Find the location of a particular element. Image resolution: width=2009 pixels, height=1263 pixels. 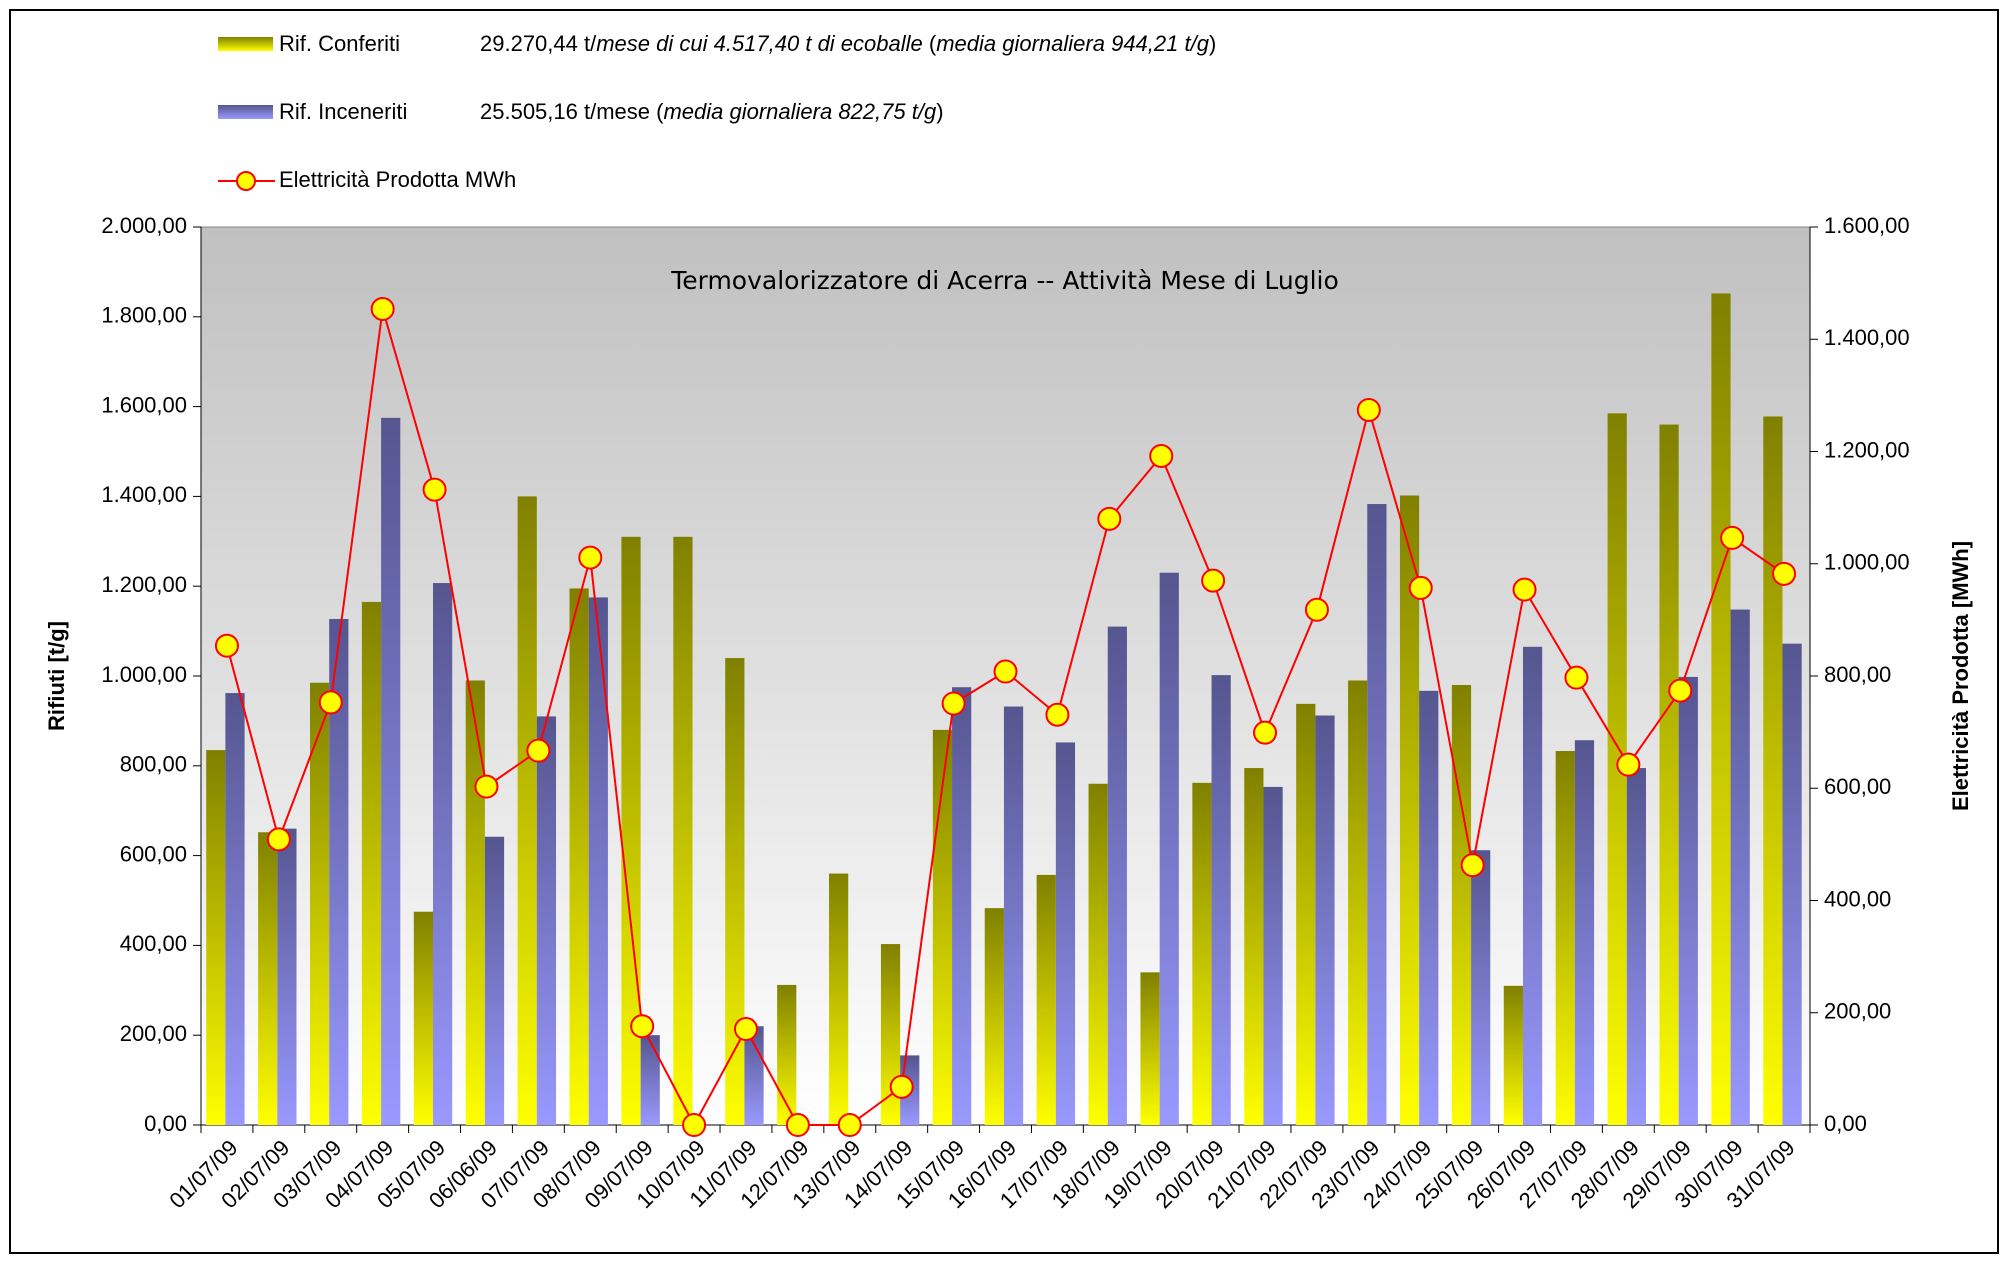

y2-tick-label: 400,00 is located at coordinates (1857, 898).